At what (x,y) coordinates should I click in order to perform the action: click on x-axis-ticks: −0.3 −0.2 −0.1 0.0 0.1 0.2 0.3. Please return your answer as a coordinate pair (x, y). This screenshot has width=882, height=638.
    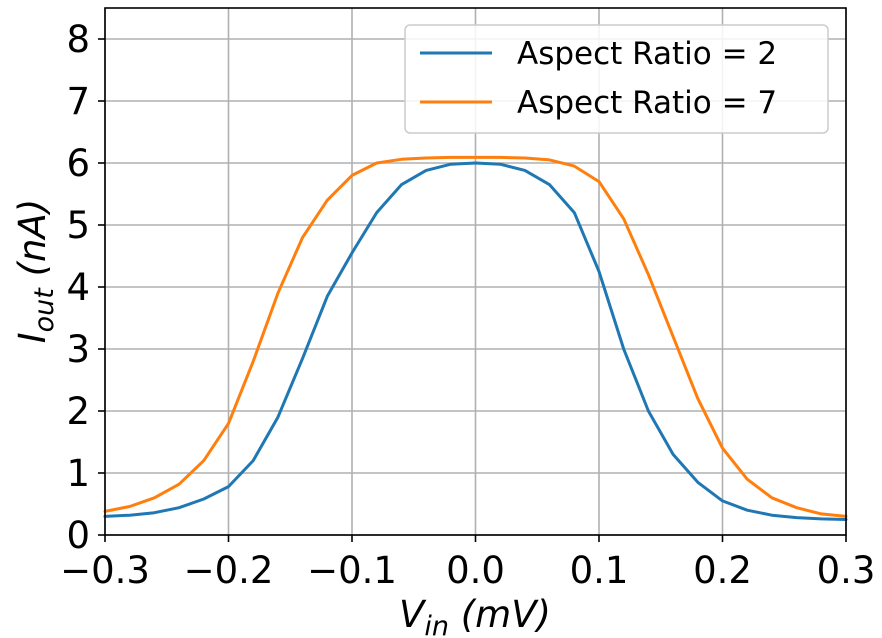
    Looking at the image, I should click on (467, 563).